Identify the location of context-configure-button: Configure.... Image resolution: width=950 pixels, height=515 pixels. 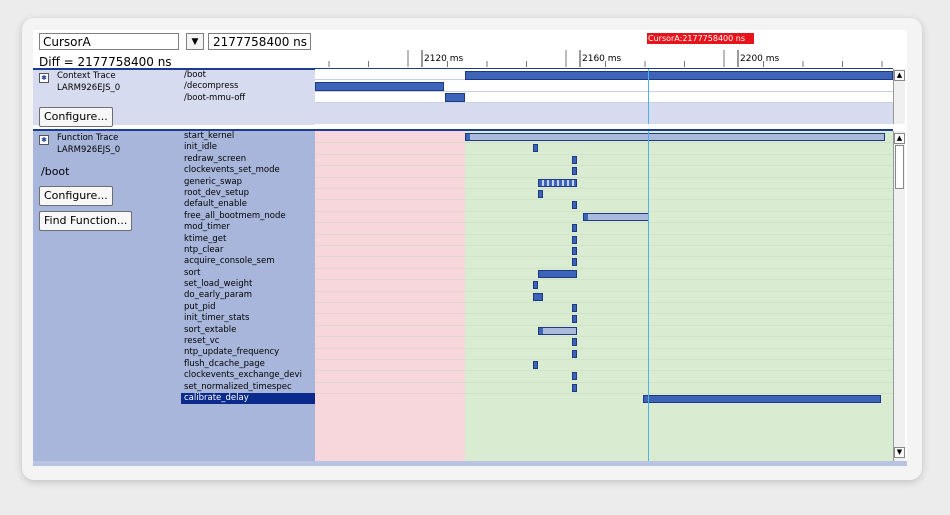
(76, 117).